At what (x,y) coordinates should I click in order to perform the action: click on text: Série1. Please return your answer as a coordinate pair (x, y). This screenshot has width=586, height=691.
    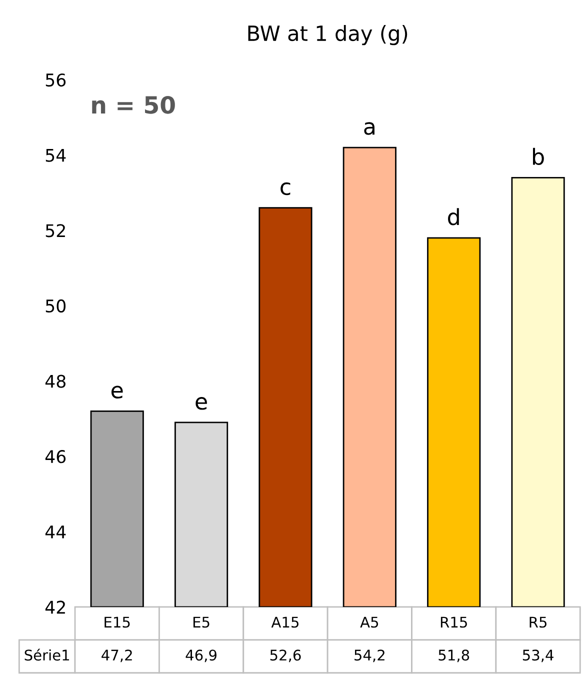
    Looking at the image, I should click on (47, 654).